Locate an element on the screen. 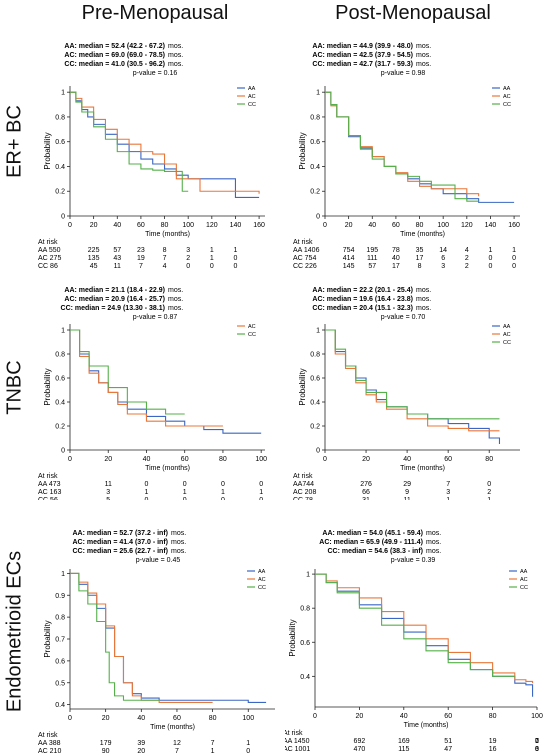 The image size is (550, 756). median-stat: CC: median = 20.4 (15.1 - 32.3) is located at coordinates (362, 308).